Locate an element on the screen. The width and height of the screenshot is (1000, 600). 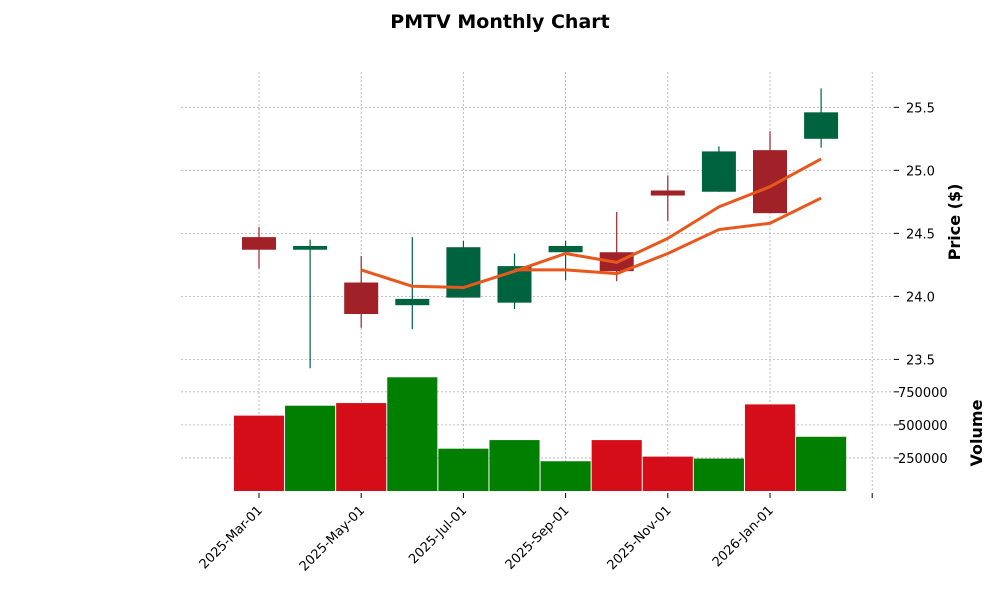
date-tick-label: 2025-Sep-01 is located at coordinates (538, 538).